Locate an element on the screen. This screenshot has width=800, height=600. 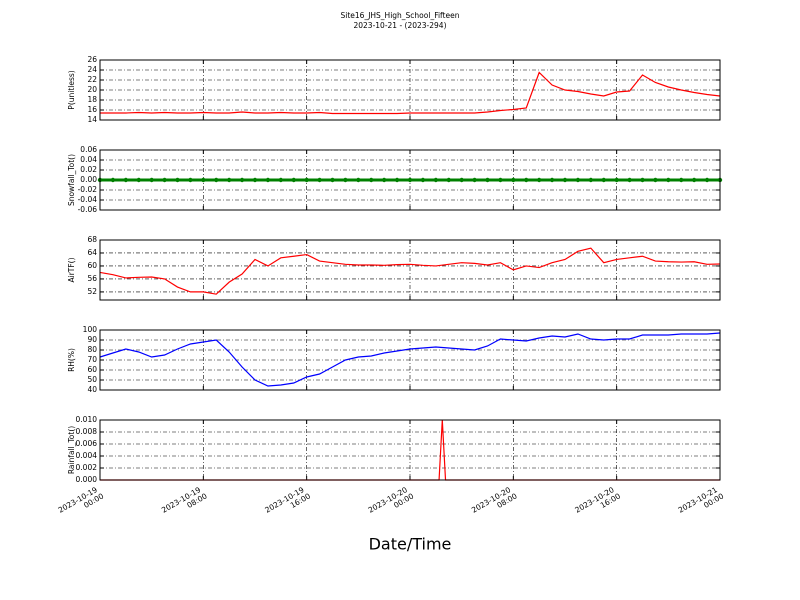
y-tick-label: 0.06 is located at coordinates (88, 149).